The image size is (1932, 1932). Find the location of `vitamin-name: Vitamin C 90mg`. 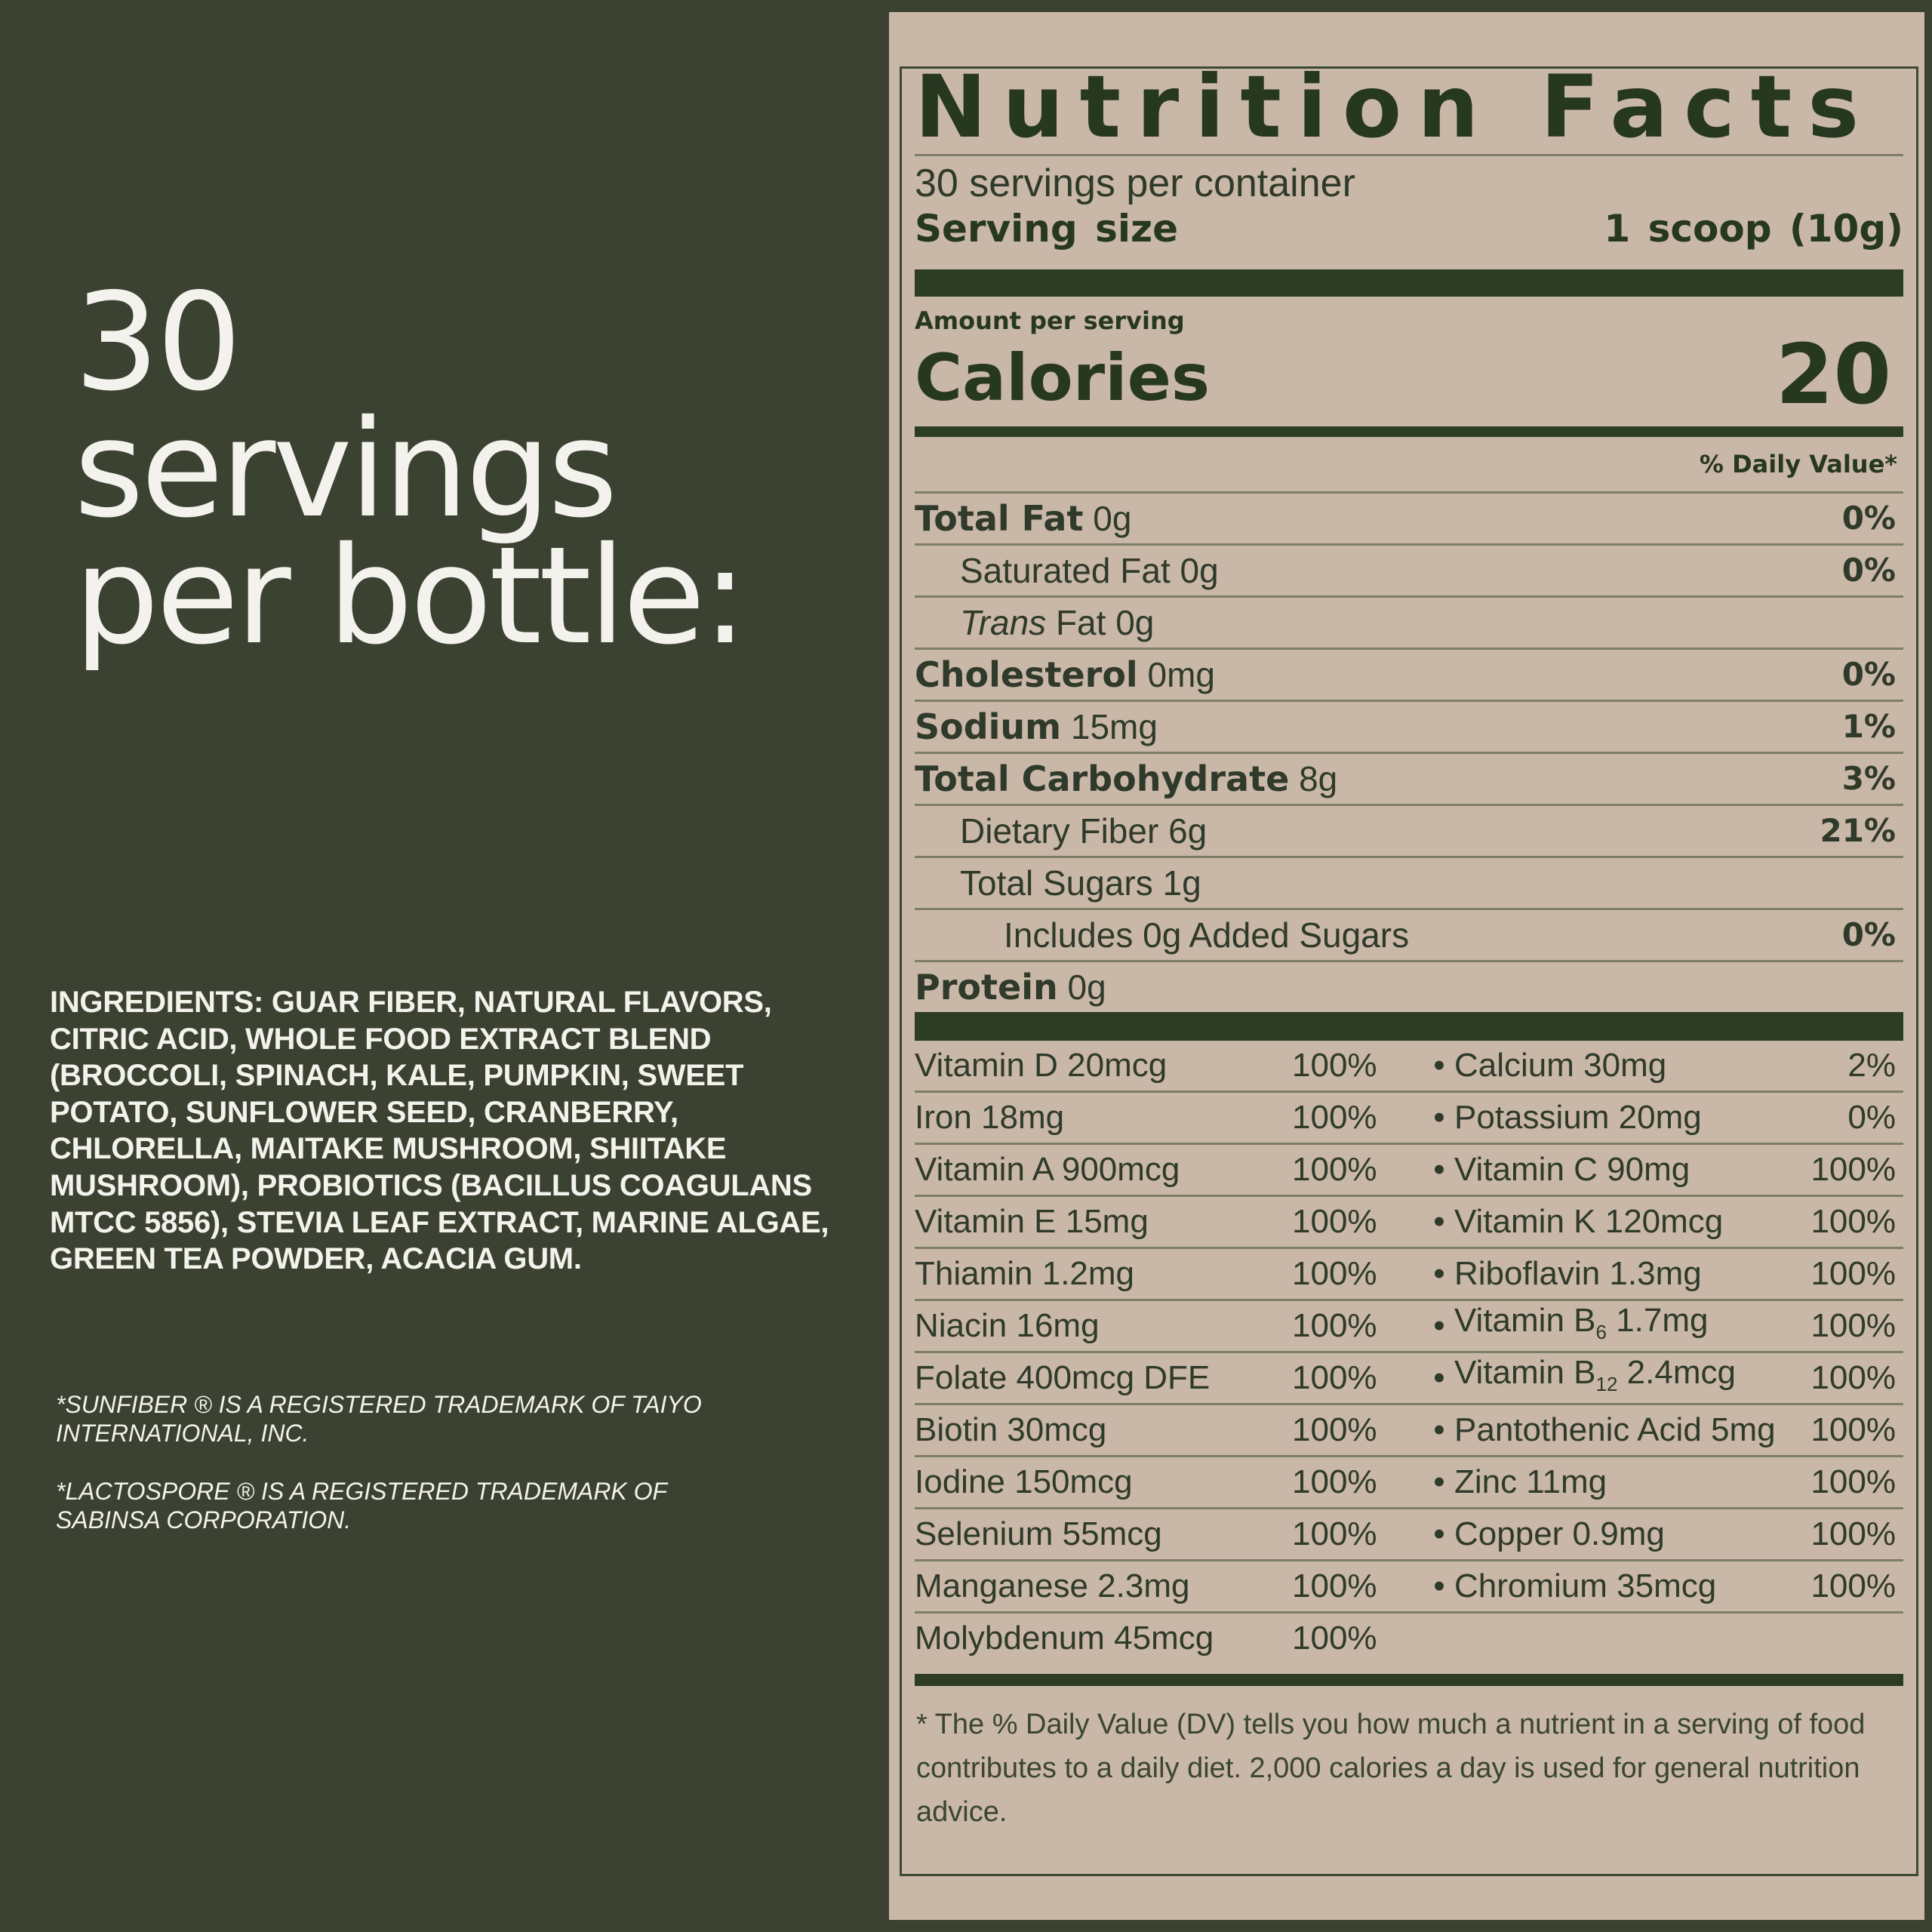

vitamin-name: Vitamin C 90mg is located at coordinates (1572, 1169).